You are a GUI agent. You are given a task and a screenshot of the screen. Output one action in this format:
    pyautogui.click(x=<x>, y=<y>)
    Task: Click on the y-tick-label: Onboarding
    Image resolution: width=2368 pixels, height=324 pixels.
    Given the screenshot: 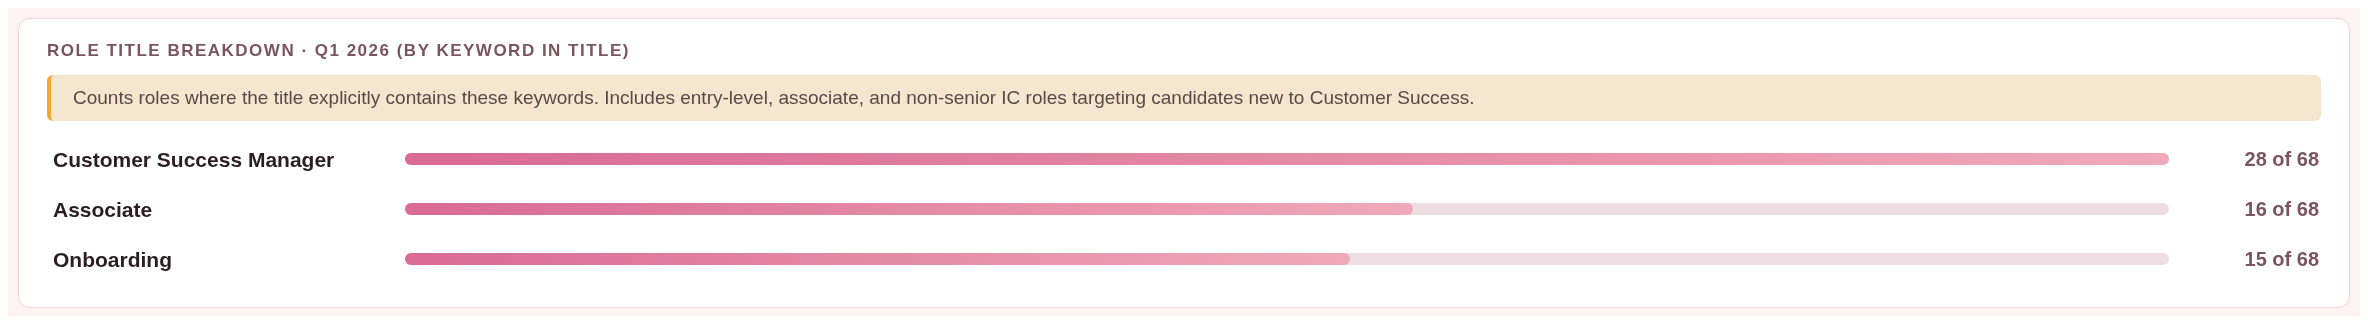 What is the action you would take?
    pyautogui.click(x=112, y=259)
    